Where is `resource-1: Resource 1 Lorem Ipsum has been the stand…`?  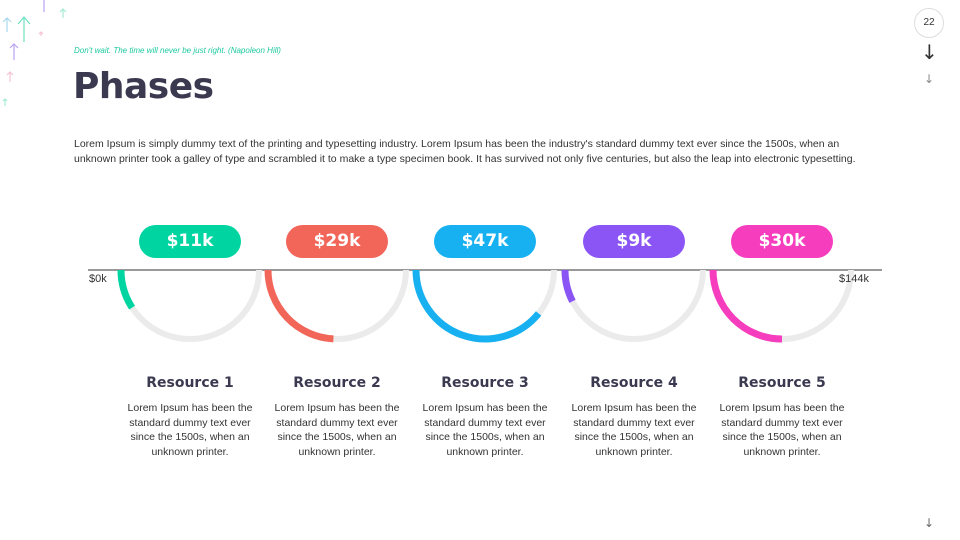 resource-1: Resource 1 Lorem Ipsum has been the stand… is located at coordinates (190, 417).